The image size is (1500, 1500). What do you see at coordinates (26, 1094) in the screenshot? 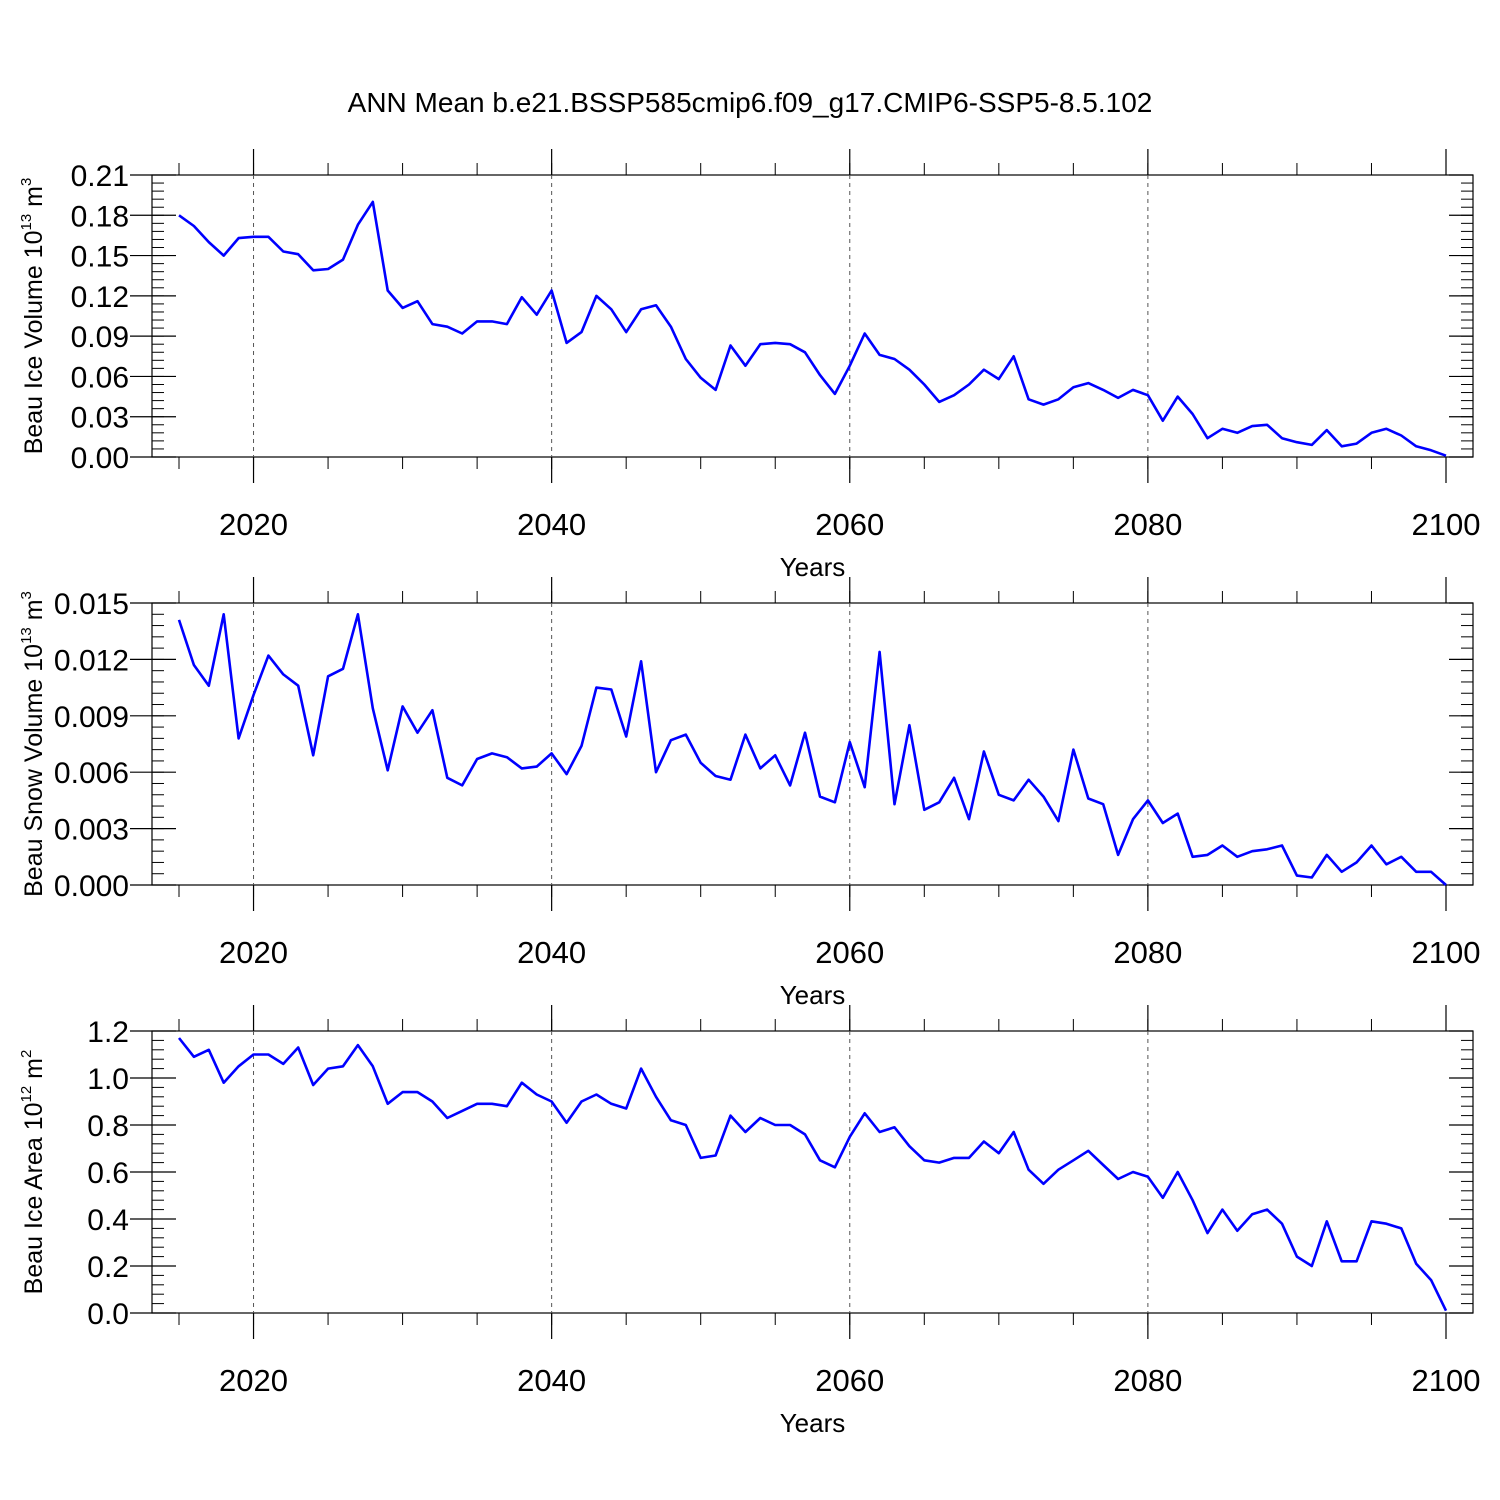
I see `y-axis-title-exponent: 12` at bounding box center [26, 1094].